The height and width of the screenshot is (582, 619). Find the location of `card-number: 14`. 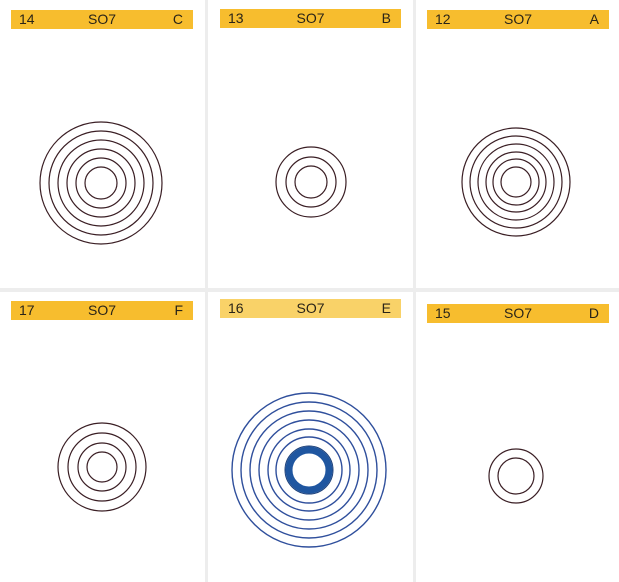

card-number: 14 is located at coordinates (27, 19).